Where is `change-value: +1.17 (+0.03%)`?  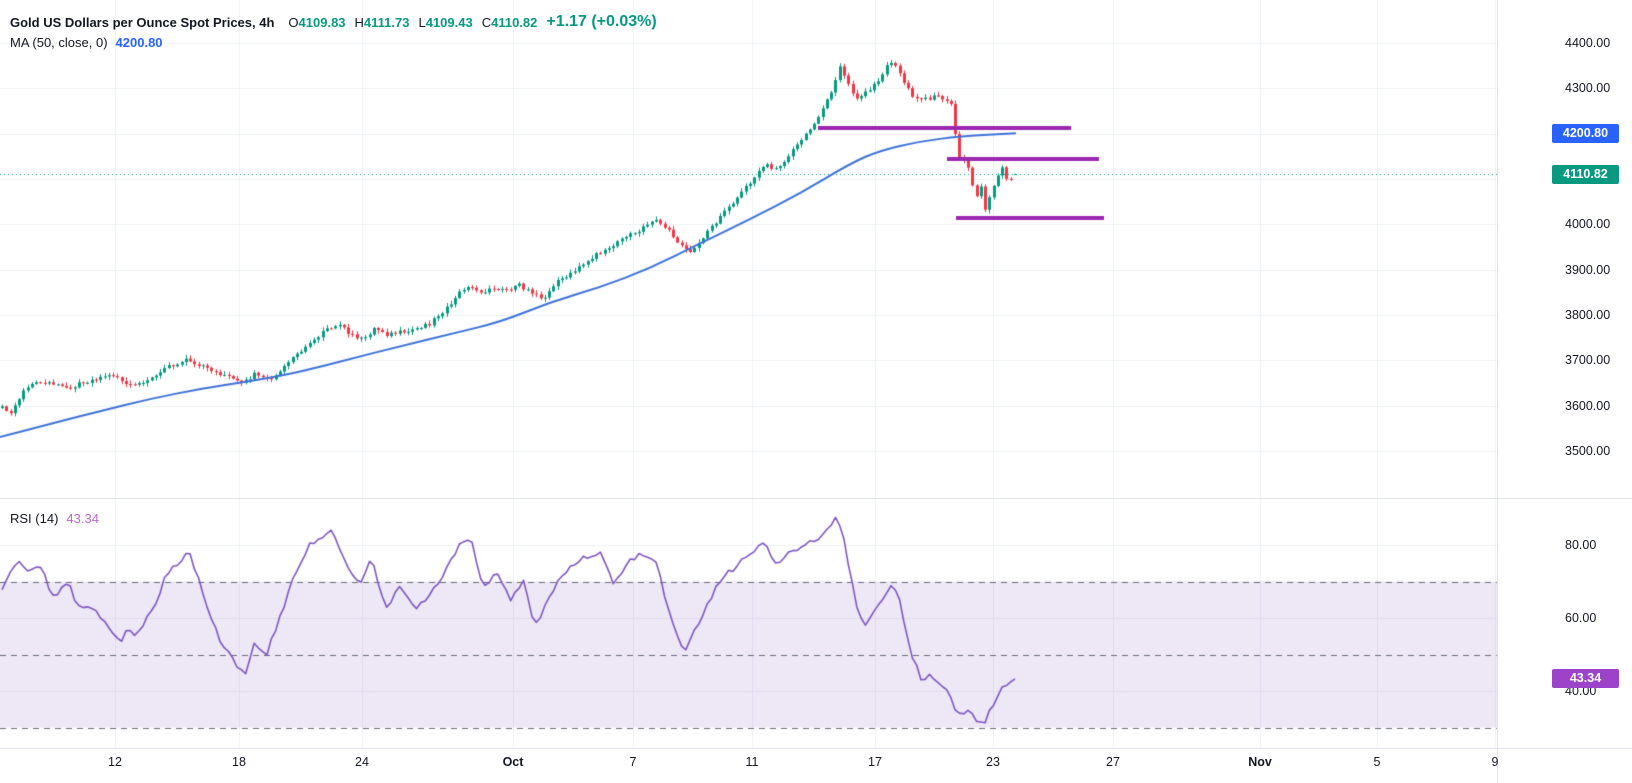 change-value: +1.17 (+0.03%) is located at coordinates (601, 21).